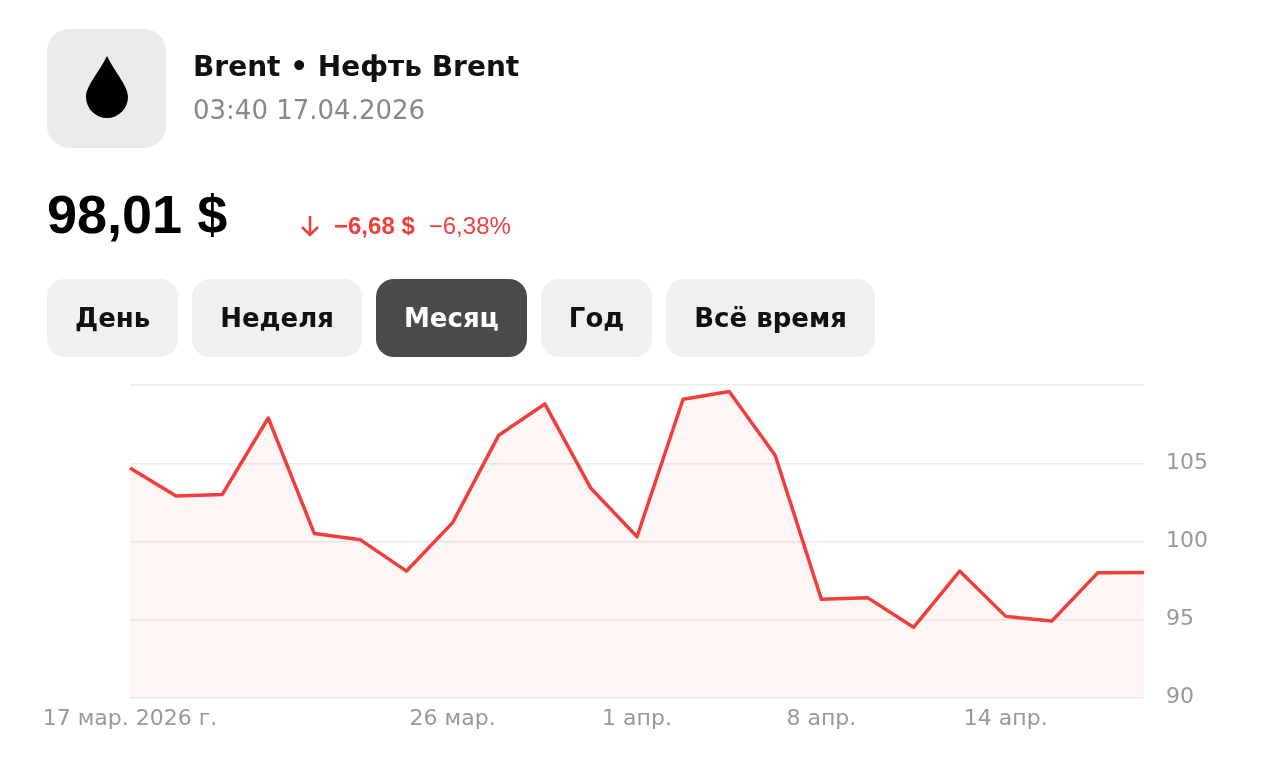 The height and width of the screenshot is (759, 1280). What do you see at coordinates (1180, 618) in the screenshot?
I see `y-tick-label: 95` at bounding box center [1180, 618].